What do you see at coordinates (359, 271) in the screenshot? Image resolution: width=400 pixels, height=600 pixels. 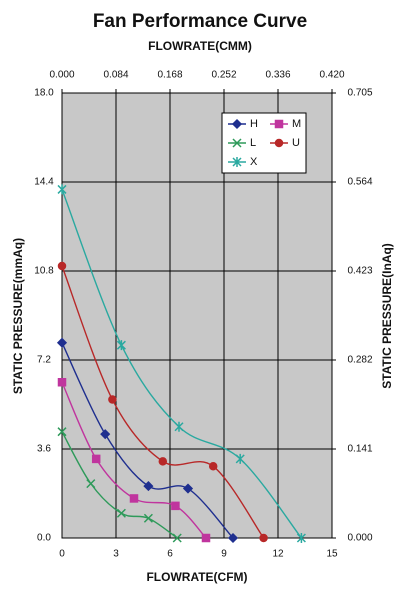 I see `y2-tick-label: 0.423` at bounding box center [359, 271].